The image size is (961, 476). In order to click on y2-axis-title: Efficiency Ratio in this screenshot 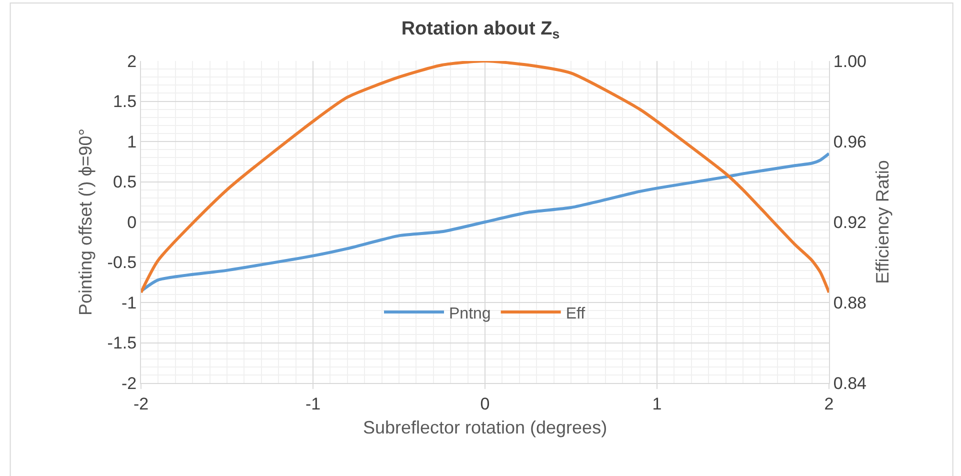, I will do `click(882, 222)`.